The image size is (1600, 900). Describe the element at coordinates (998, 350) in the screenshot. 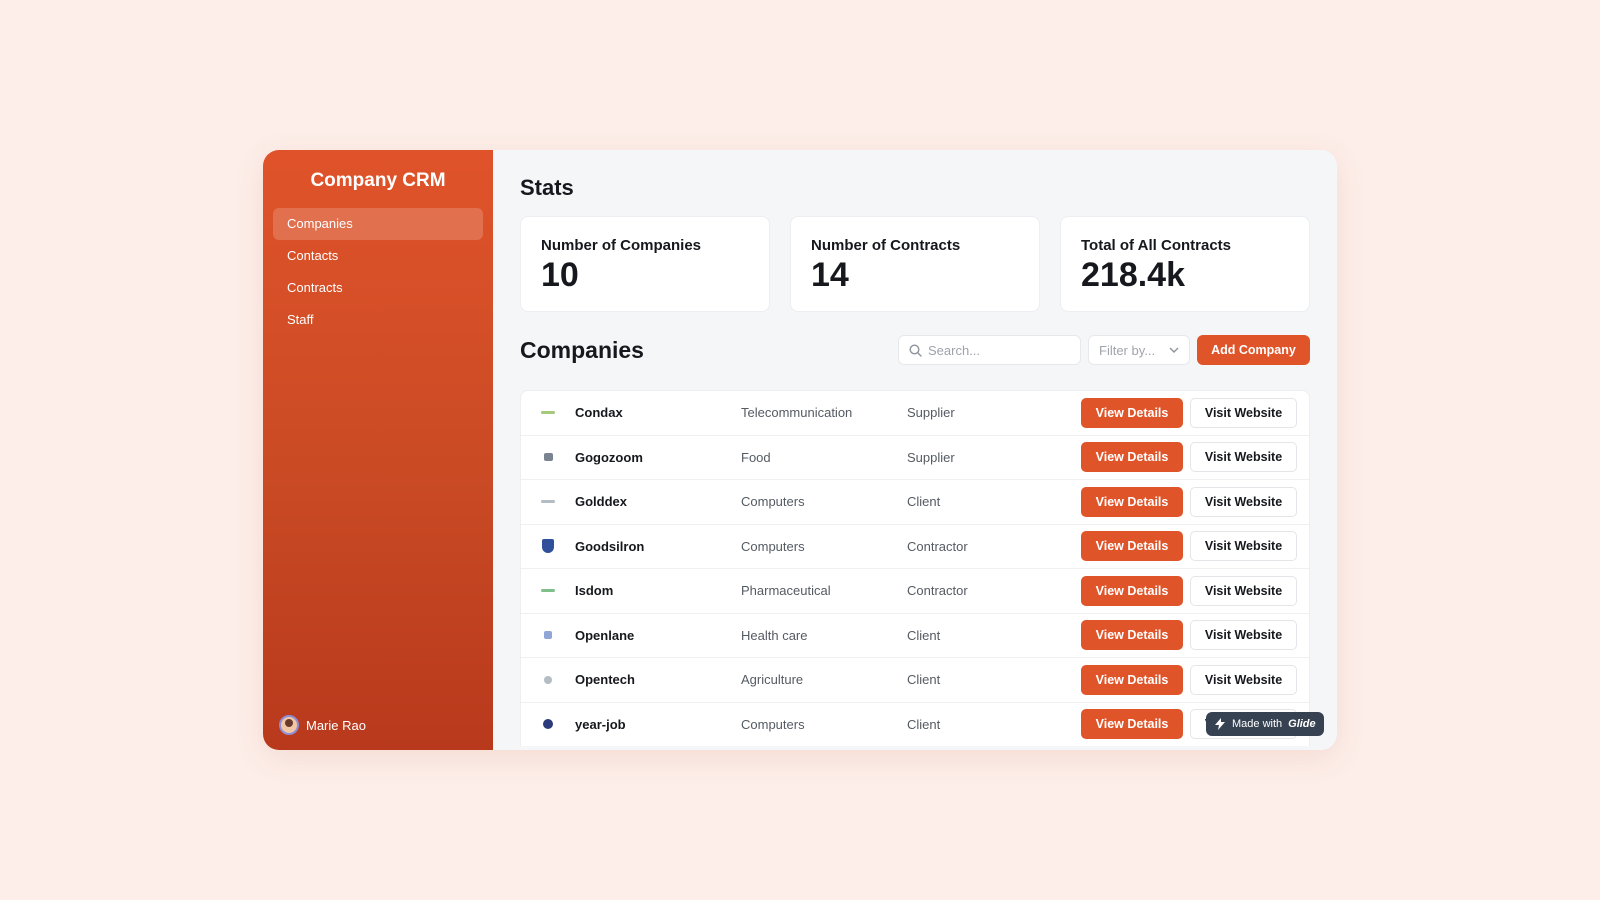

I see `search-input` at that location.